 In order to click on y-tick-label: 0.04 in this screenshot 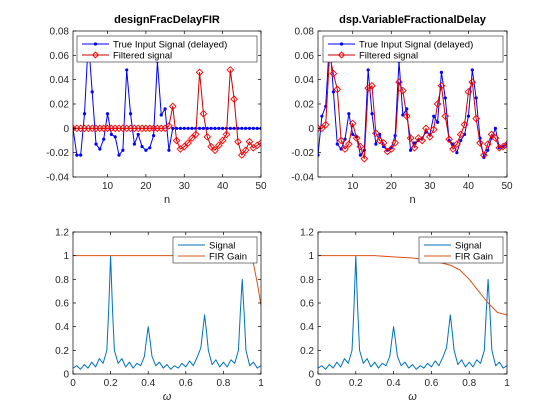, I will do `click(305, 80)`.